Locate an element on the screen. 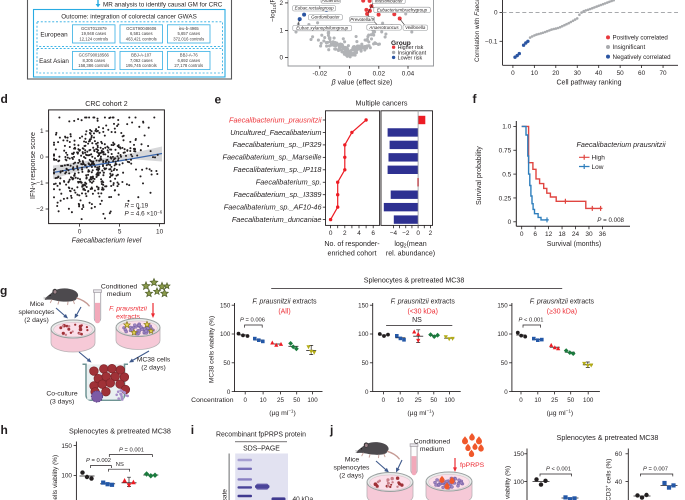  svg-text: P = 0.008 is located at coordinates (610, 220).